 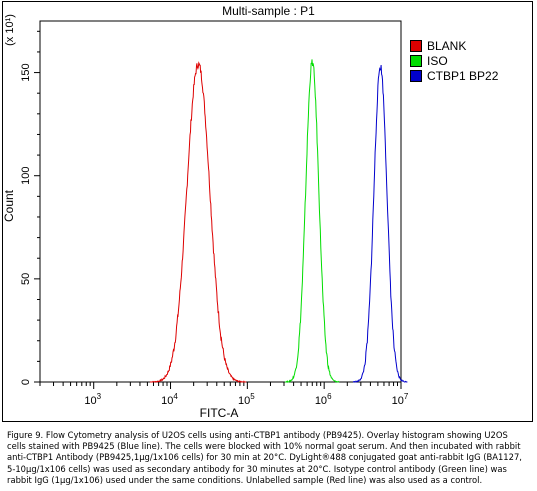 I want to click on x-tick-label: 10⁷, so click(x=400, y=399).